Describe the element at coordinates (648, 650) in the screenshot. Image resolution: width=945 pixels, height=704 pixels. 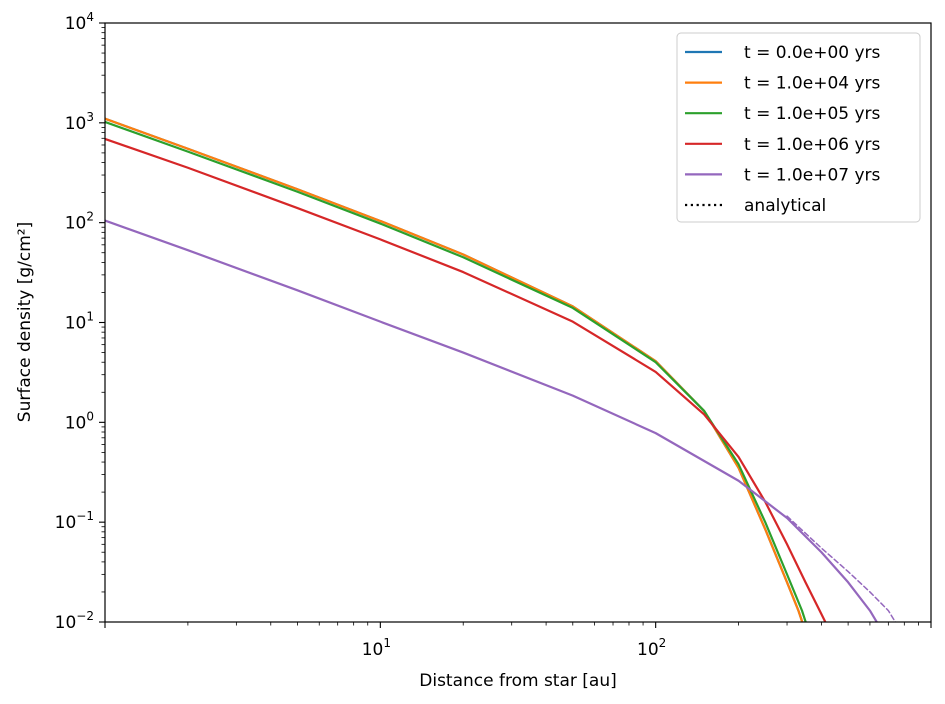
I see `x-tick-label-1-base: 10` at that location.